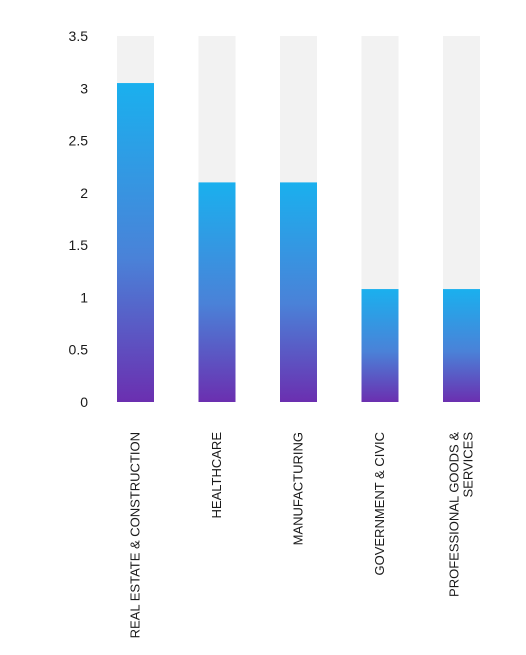  Describe the element at coordinates (298, 488) in the screenshot. I see `x-category-label: MANUFACTURING` at that location.